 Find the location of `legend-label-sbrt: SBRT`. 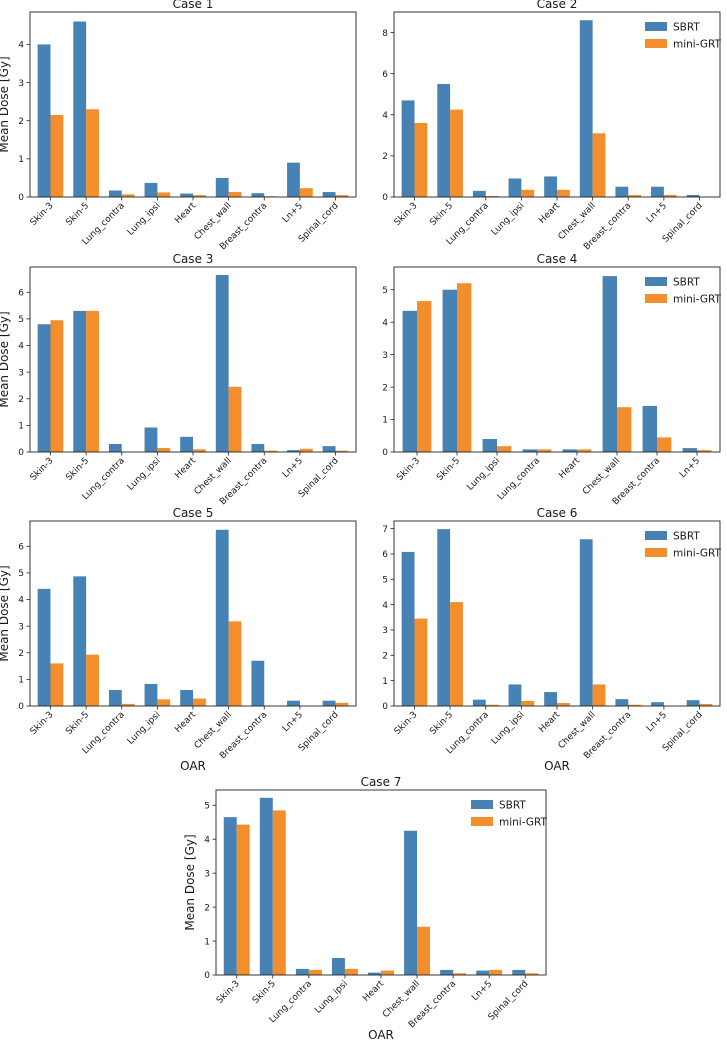

legend-label-sbrt: SBRT is located at coordinates (686, 537).